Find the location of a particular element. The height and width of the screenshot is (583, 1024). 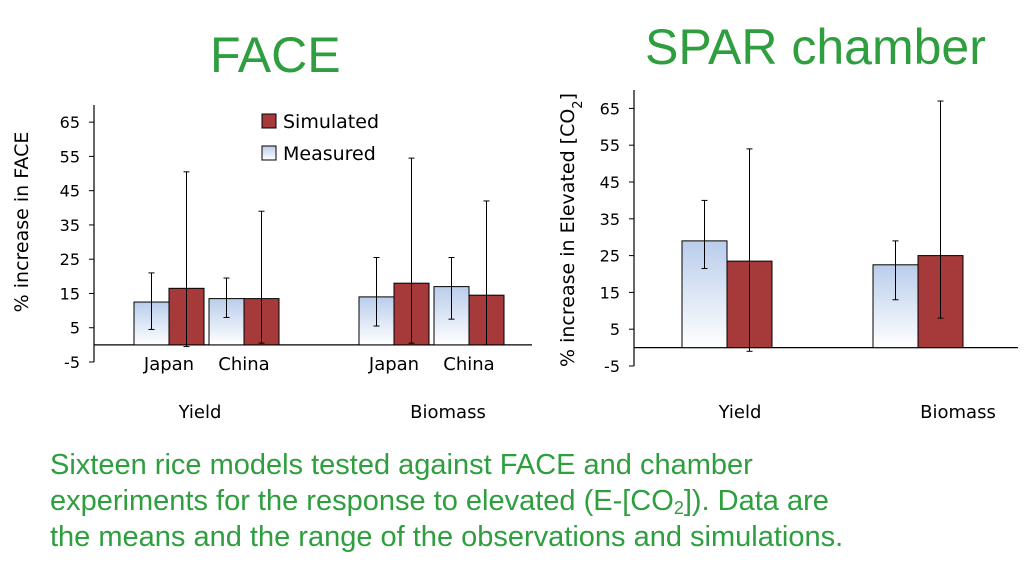

legend-swatch-measured is located at coordinates (269, 153).